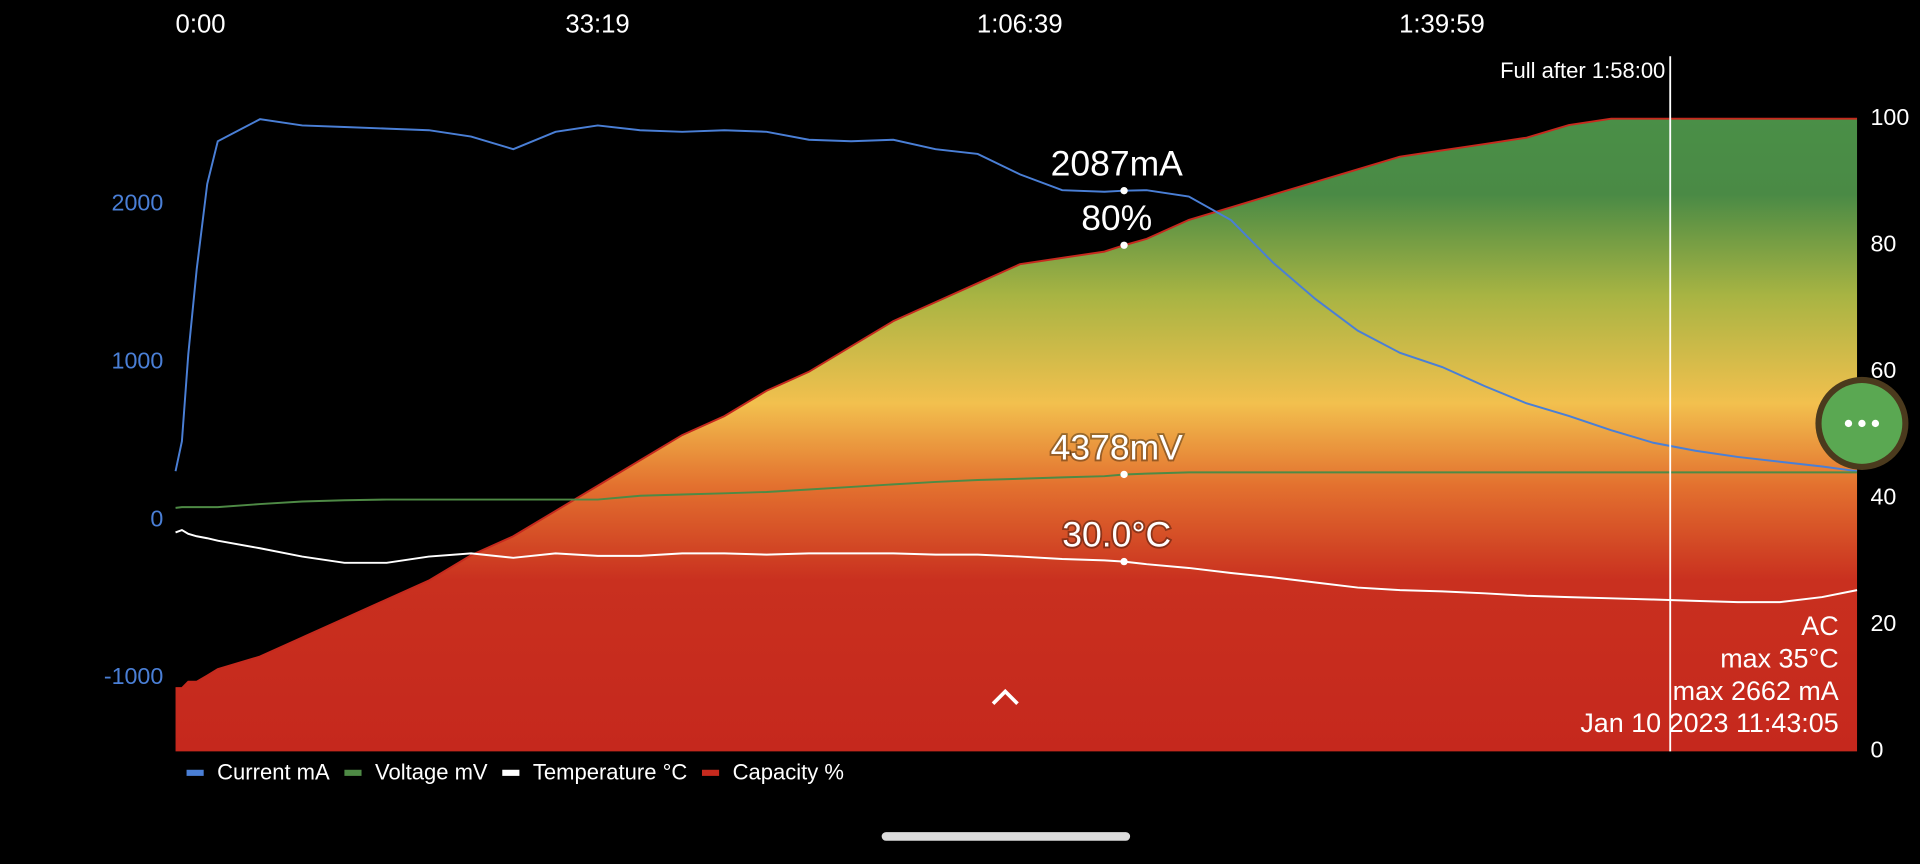  What do you see at coordinates (134, 676) in the screenshot?
I see `y-tick-label: -1000` at bounding box center [134, 676].